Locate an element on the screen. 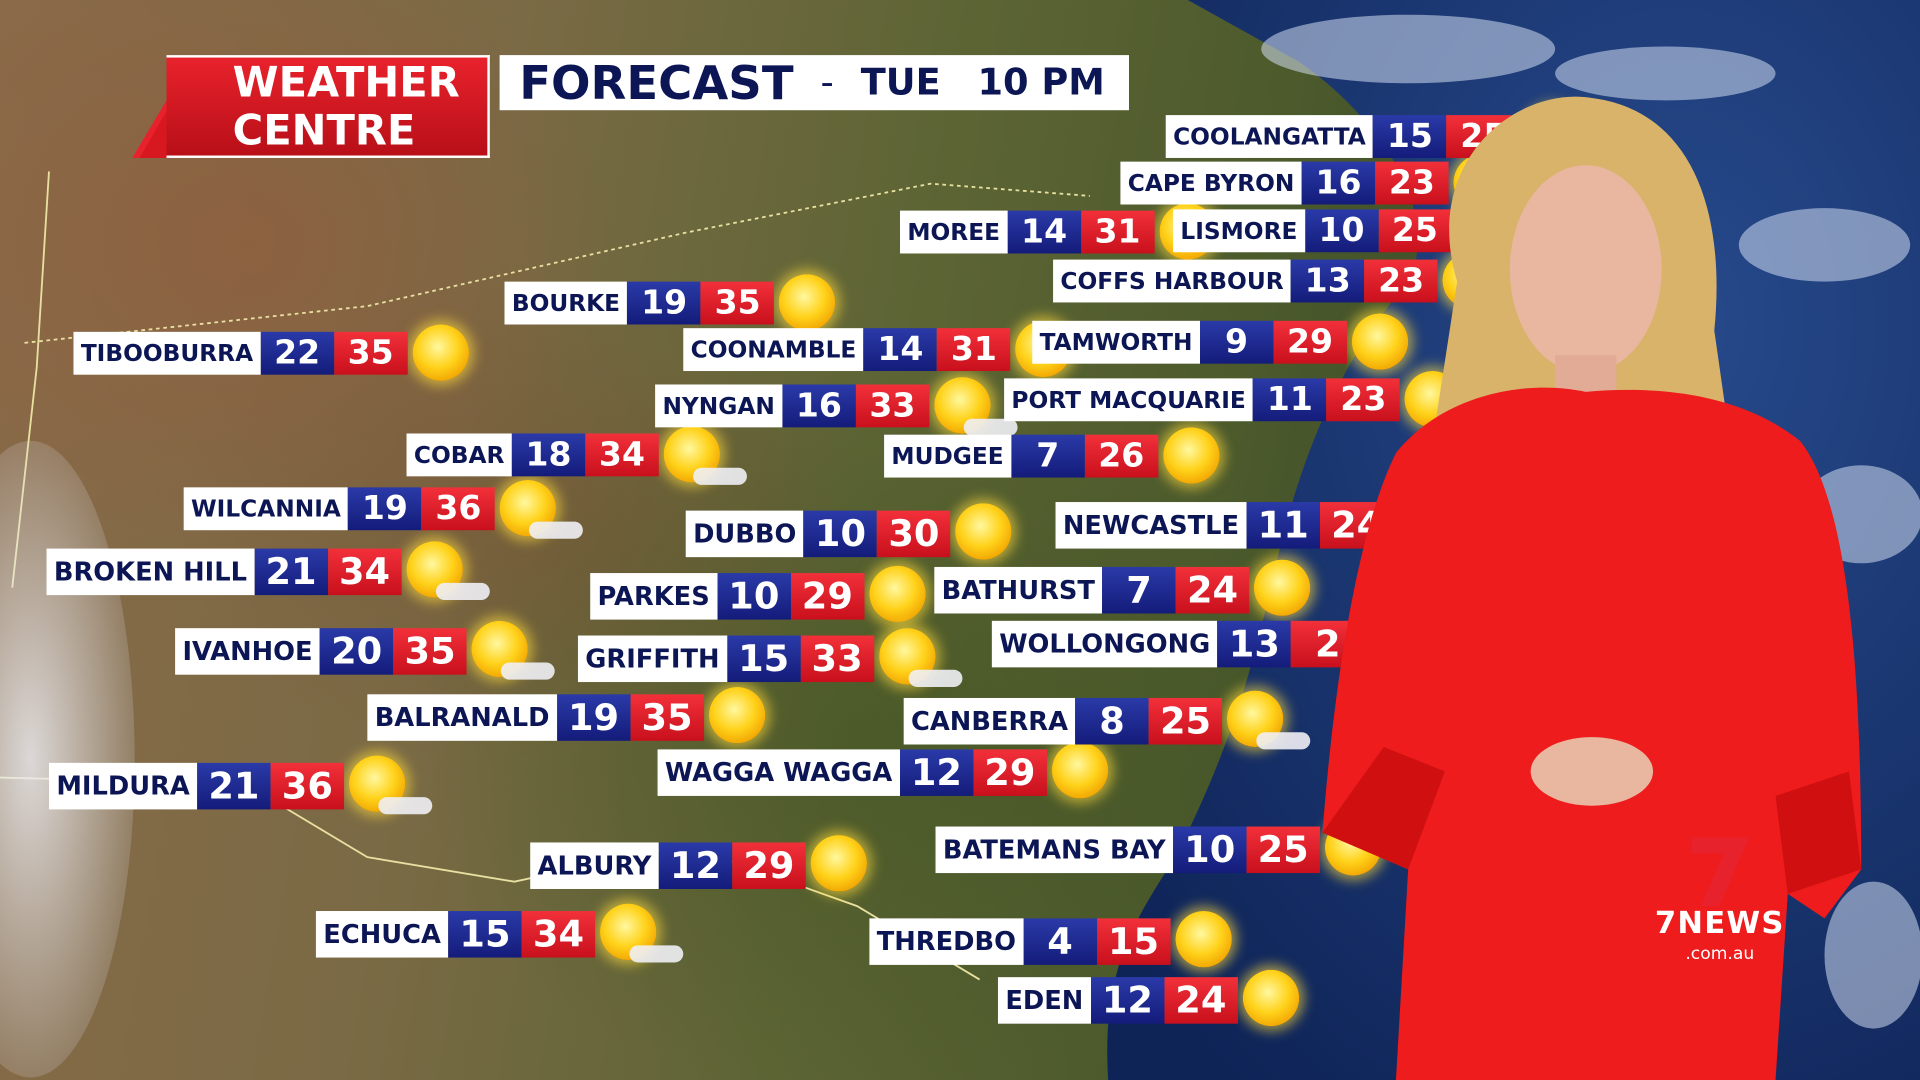  forecast-coonamble: COONAMBLE 14 31 is located at coordinates (847, 350).